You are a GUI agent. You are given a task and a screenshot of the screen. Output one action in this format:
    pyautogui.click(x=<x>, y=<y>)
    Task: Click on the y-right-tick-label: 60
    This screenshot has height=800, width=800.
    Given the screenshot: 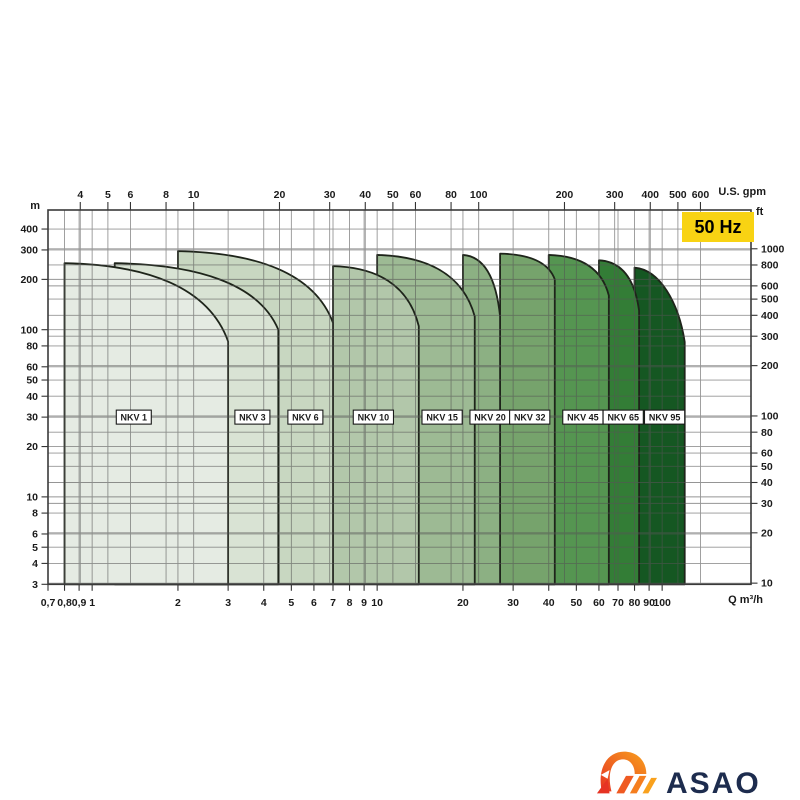 What is the action you would take?
    pyautogui.click(x=767, y=454)
    